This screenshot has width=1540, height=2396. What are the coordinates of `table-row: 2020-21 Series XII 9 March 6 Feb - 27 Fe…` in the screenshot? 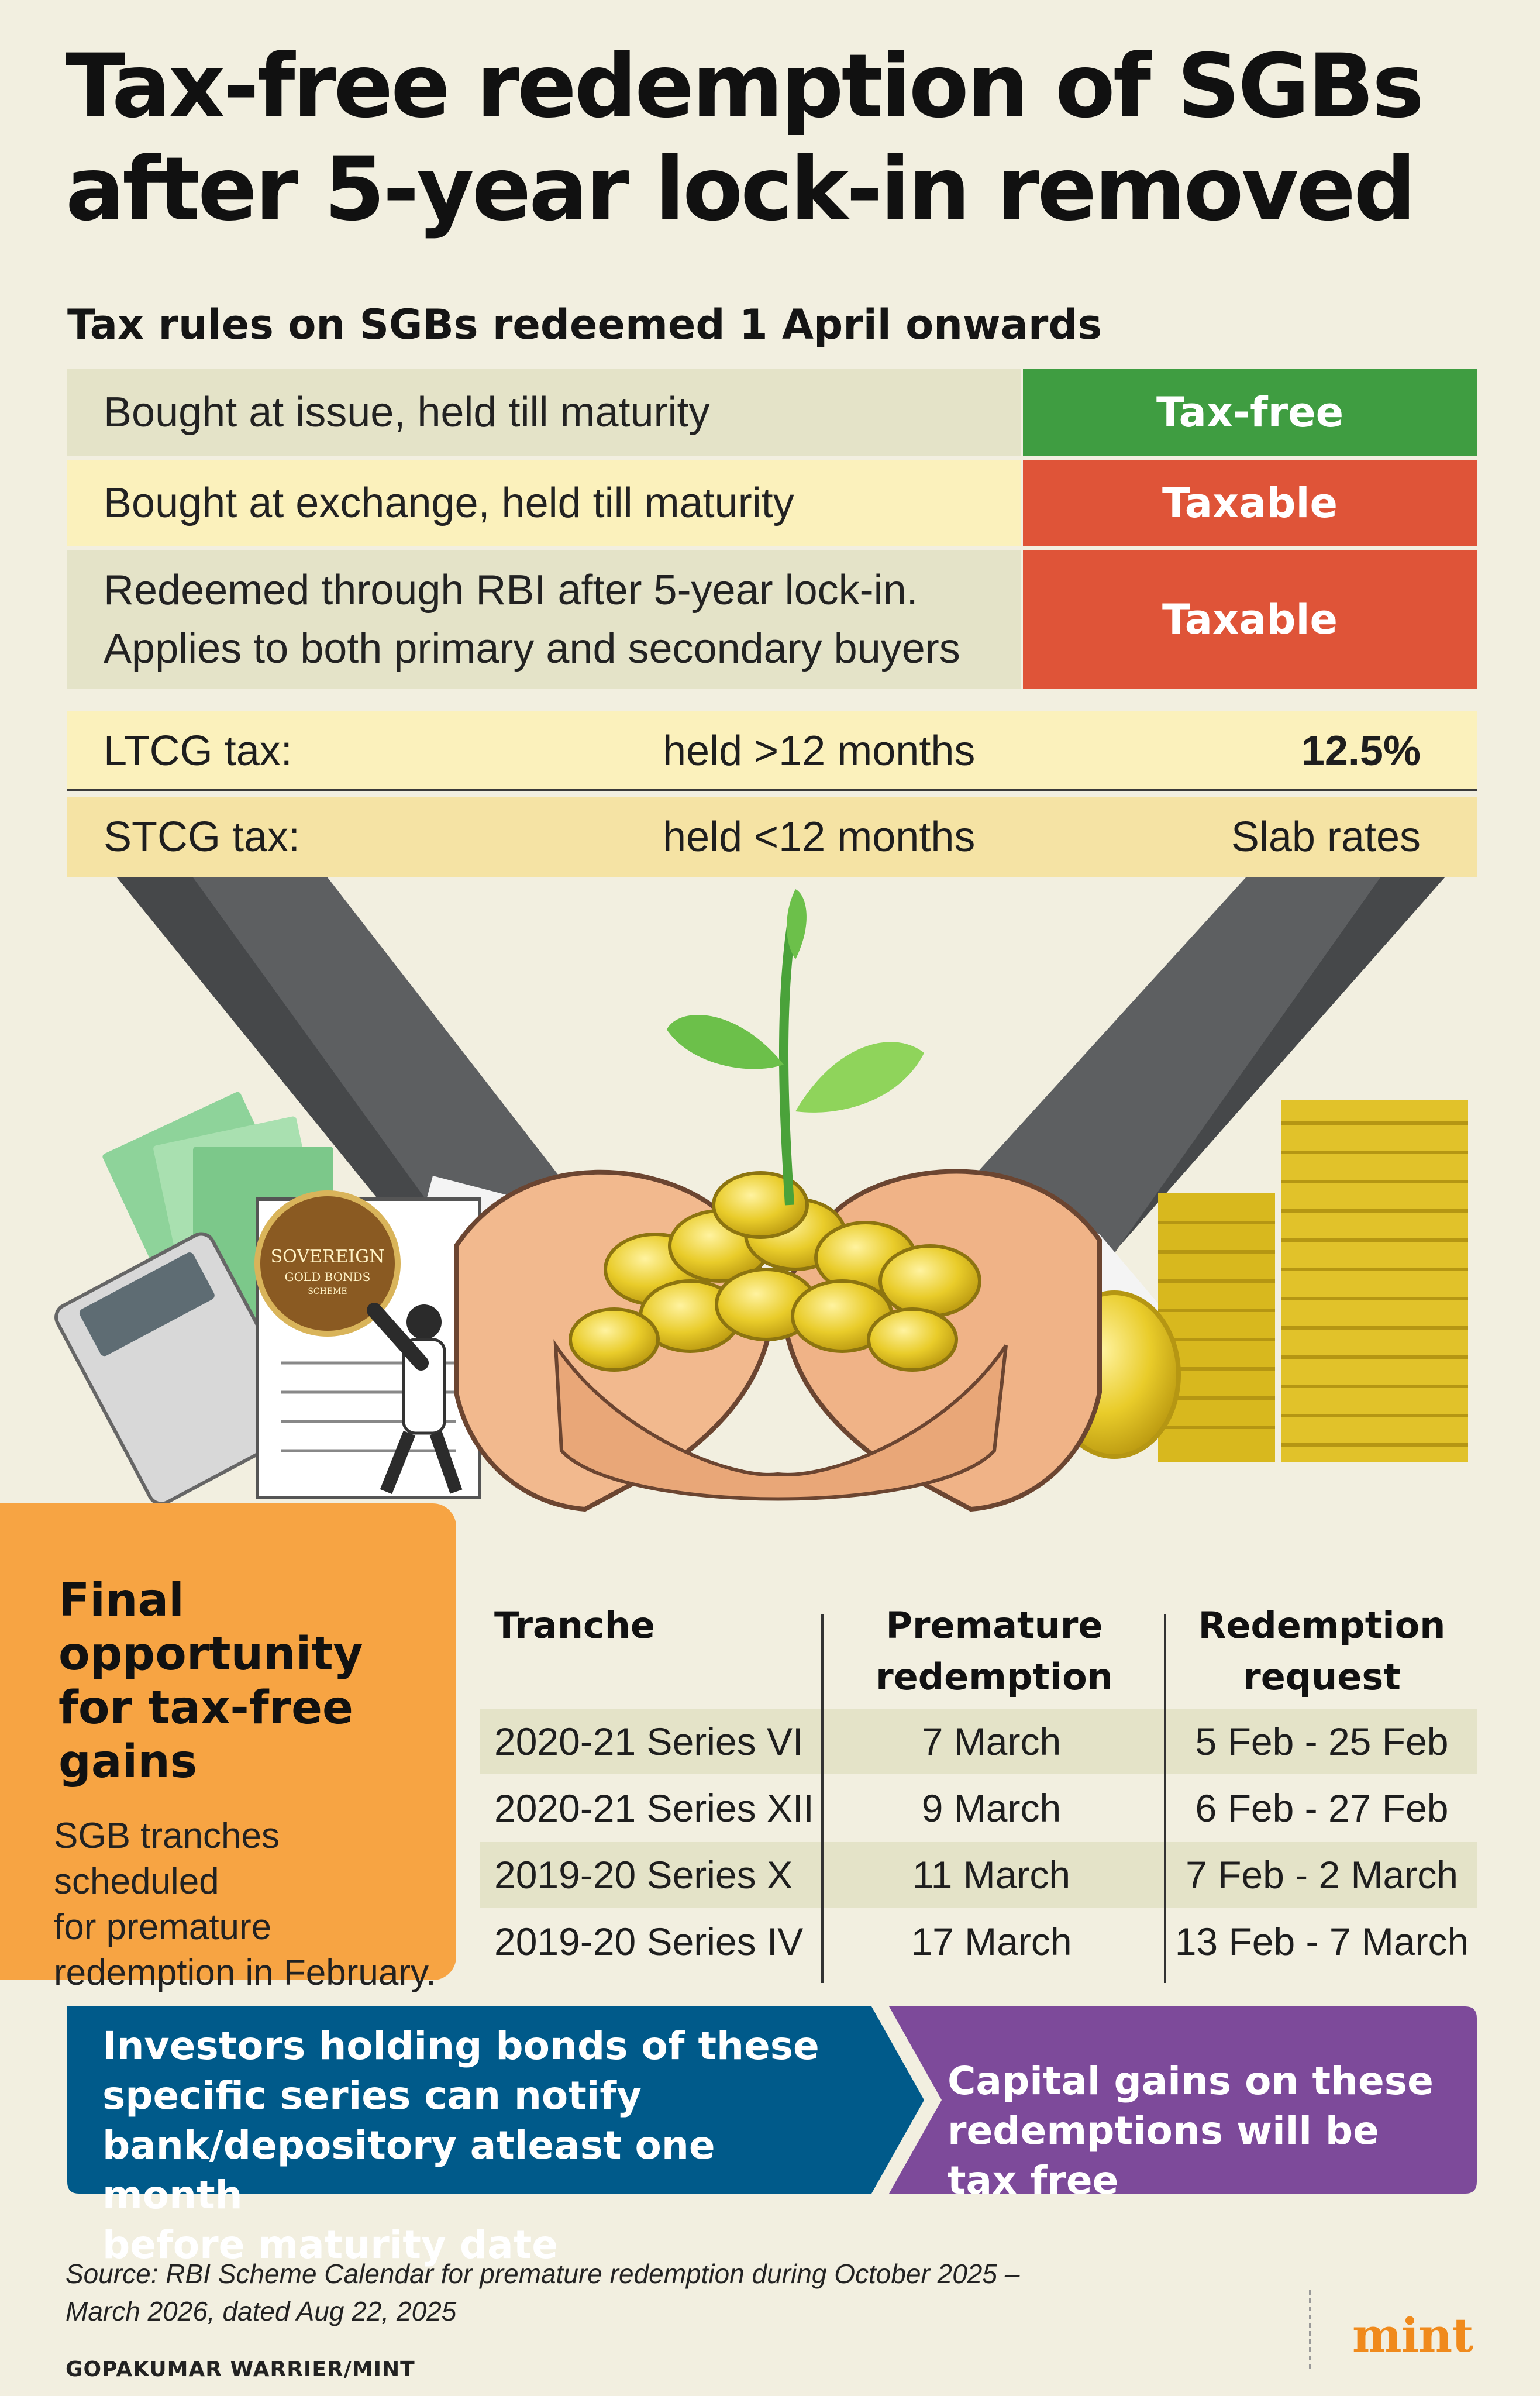 It's located at (978, 1808).